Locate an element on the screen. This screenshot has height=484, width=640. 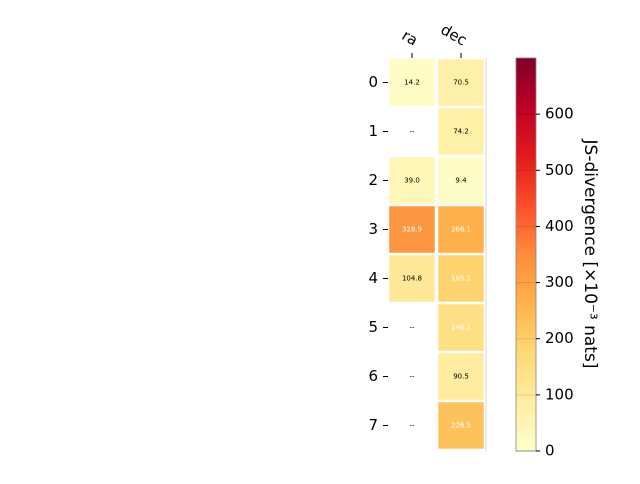
row-label: 7 is located at coordinates (373, 425).